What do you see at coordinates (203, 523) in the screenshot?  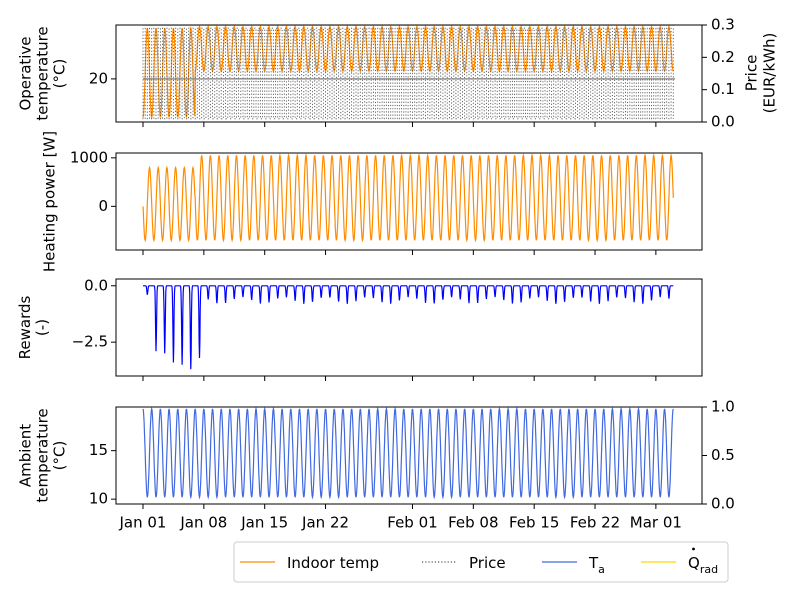 I see `x-tick-label: Jan 08` at bounding box center [203, 523].